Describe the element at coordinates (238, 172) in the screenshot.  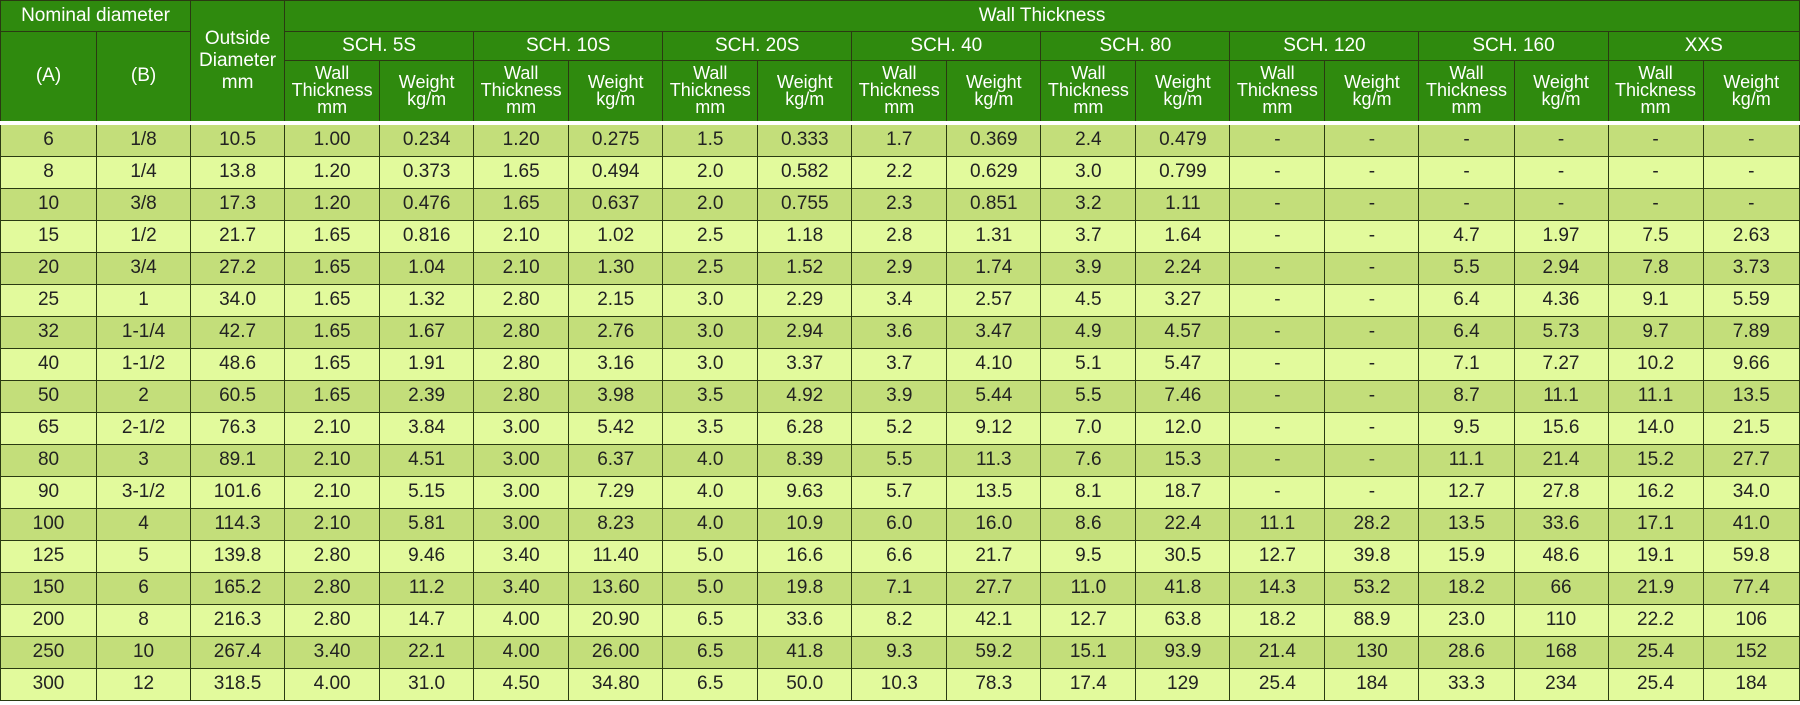
I see `table-cell: 13.8` at that location.